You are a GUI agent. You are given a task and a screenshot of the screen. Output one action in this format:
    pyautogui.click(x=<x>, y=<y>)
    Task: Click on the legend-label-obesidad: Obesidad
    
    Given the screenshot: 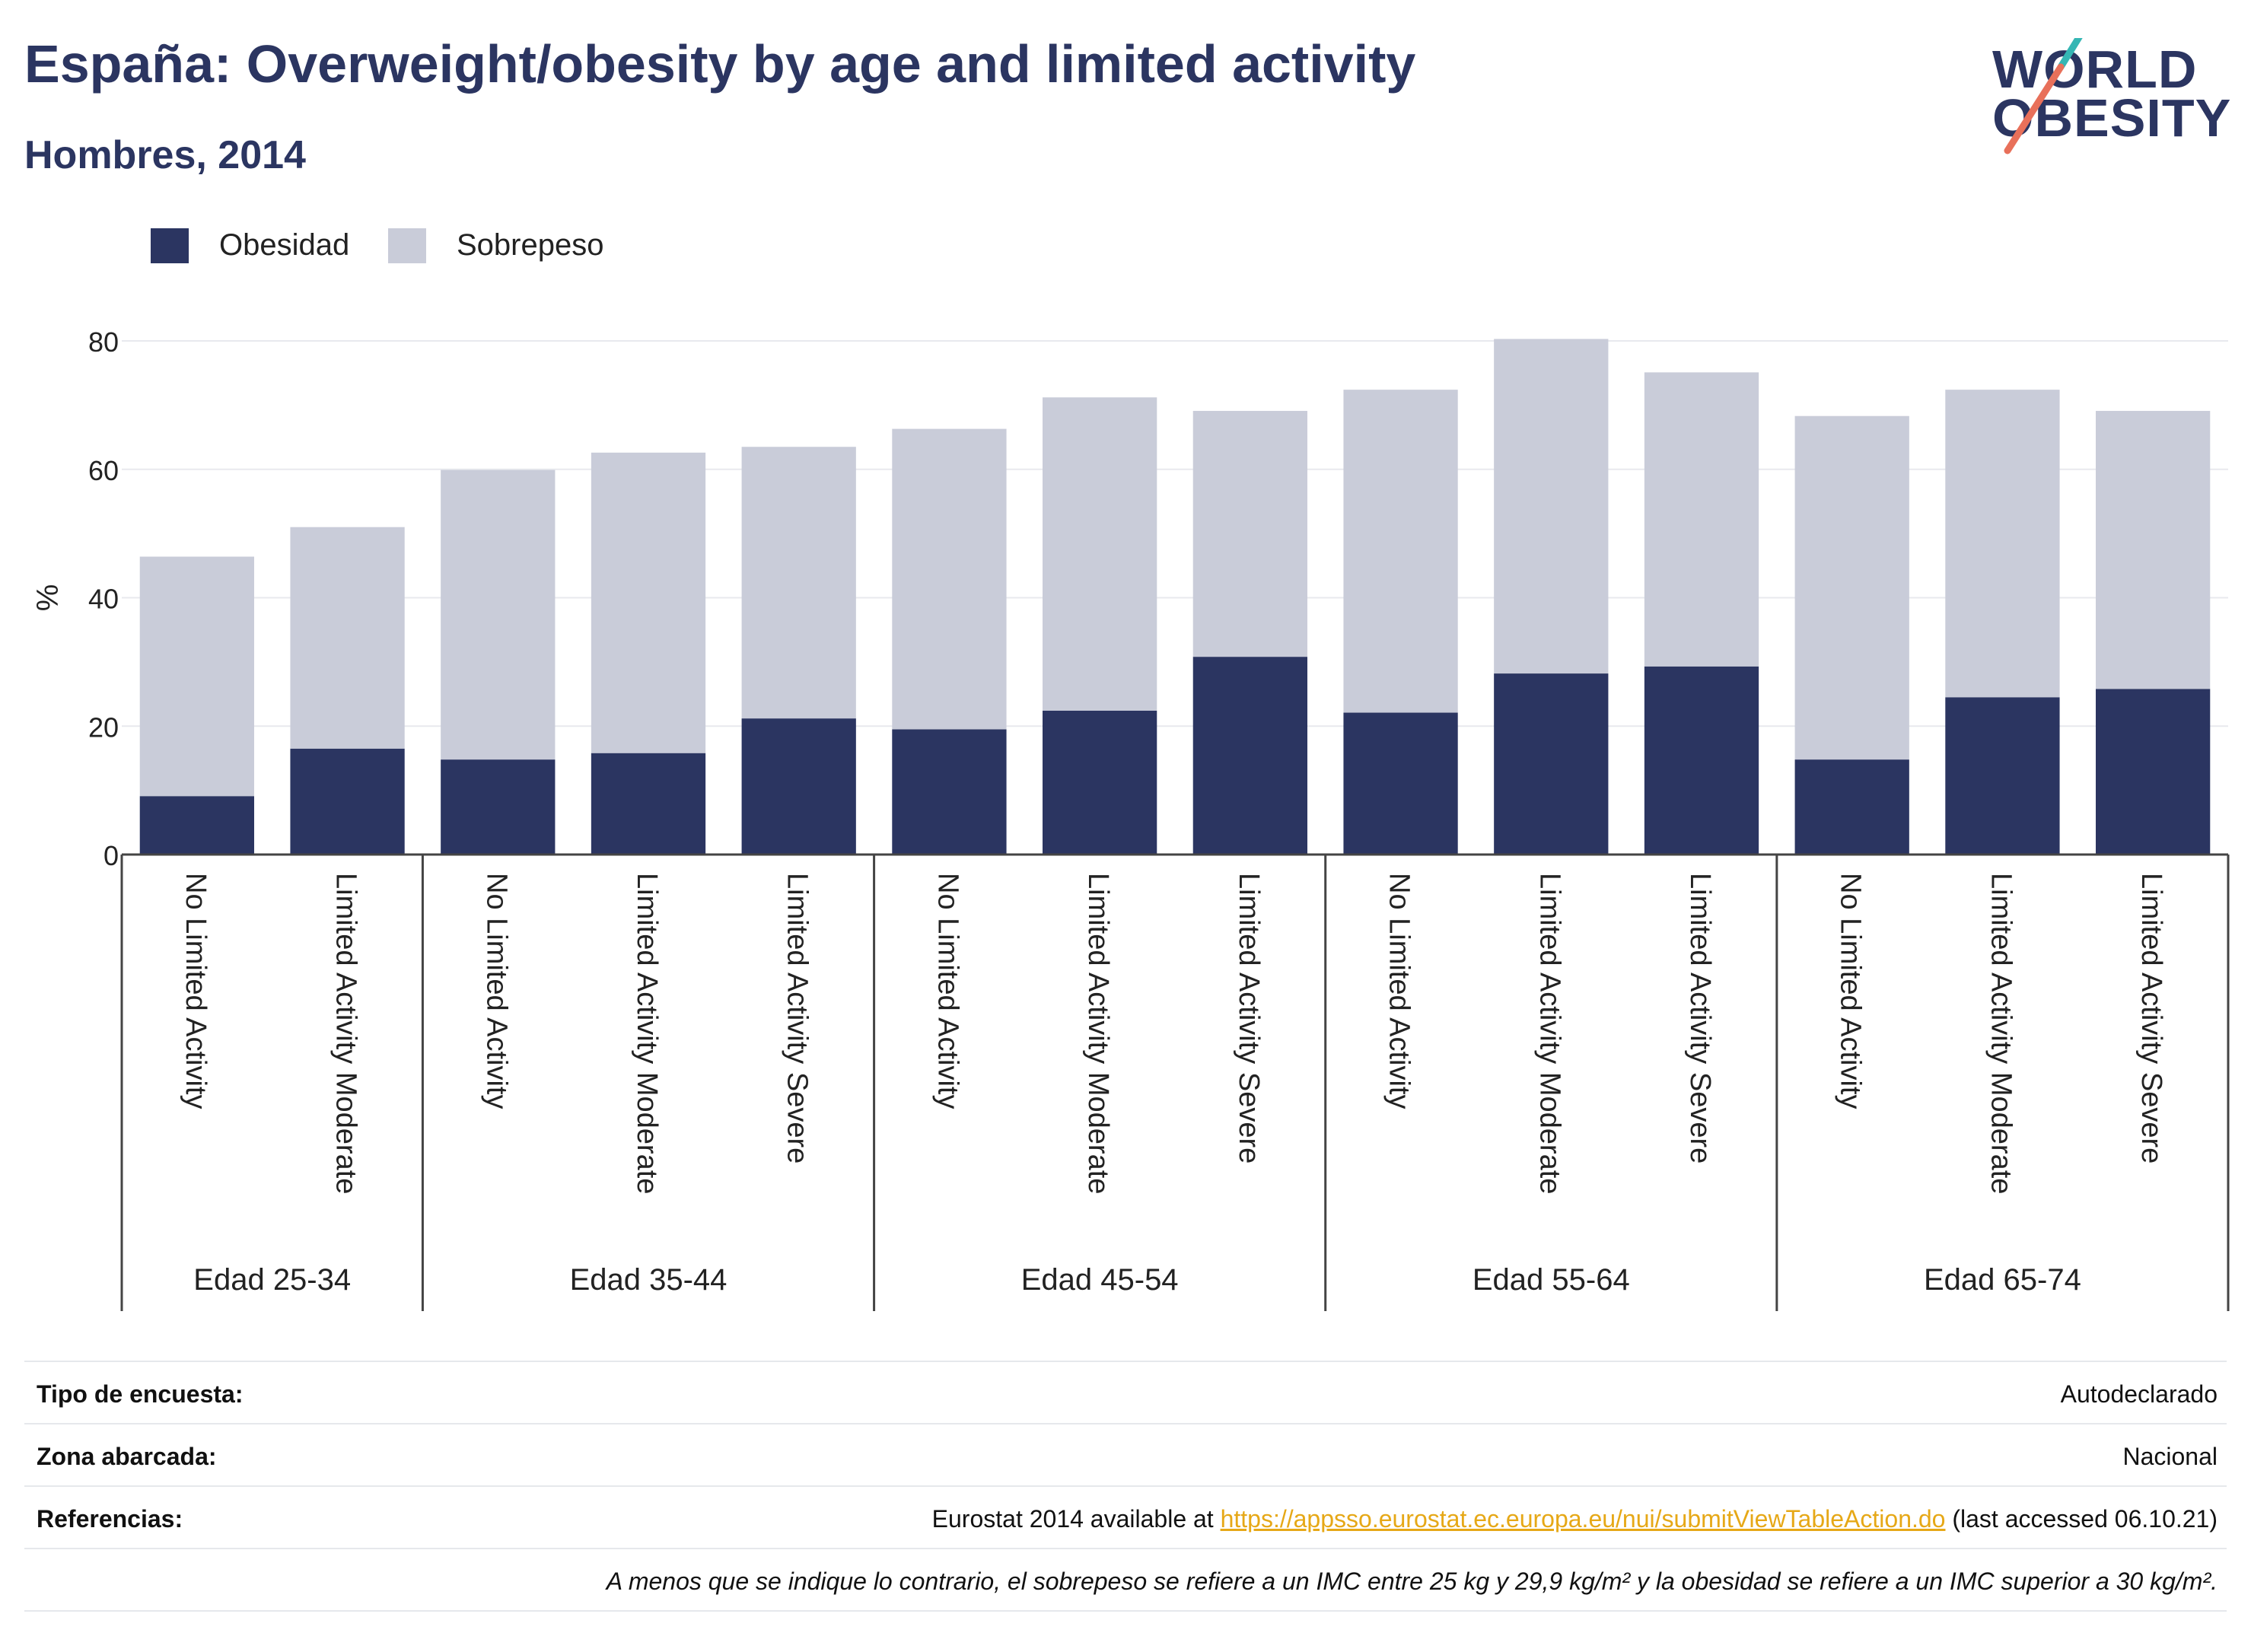 What is the action you would take?
    pyautogui.click(x=284, y=245)
    